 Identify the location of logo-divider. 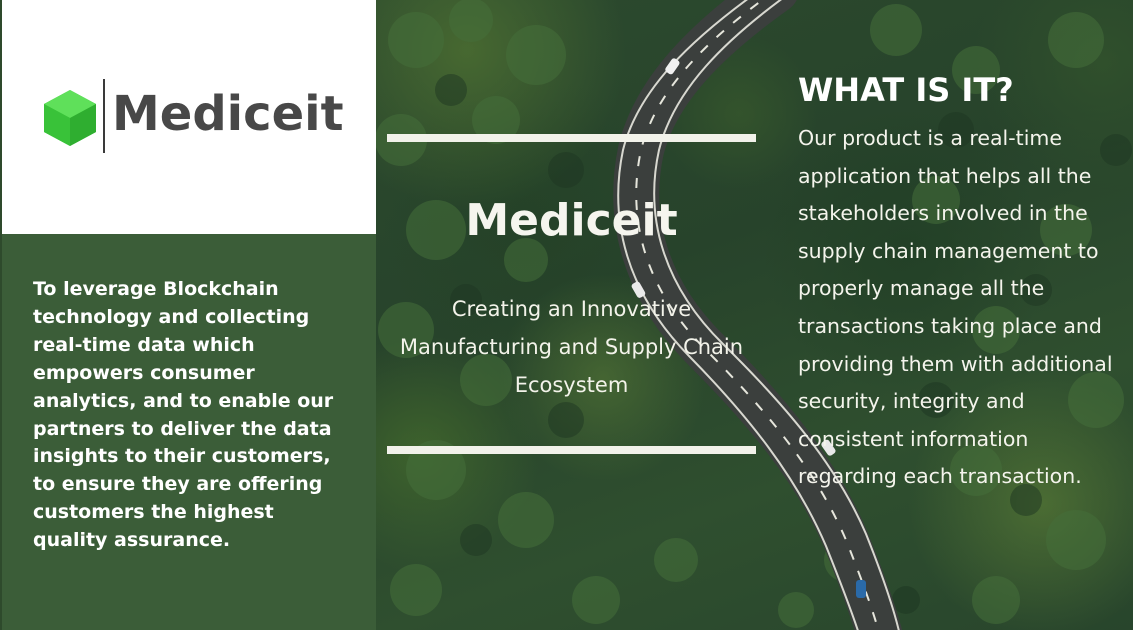
(104, 116).